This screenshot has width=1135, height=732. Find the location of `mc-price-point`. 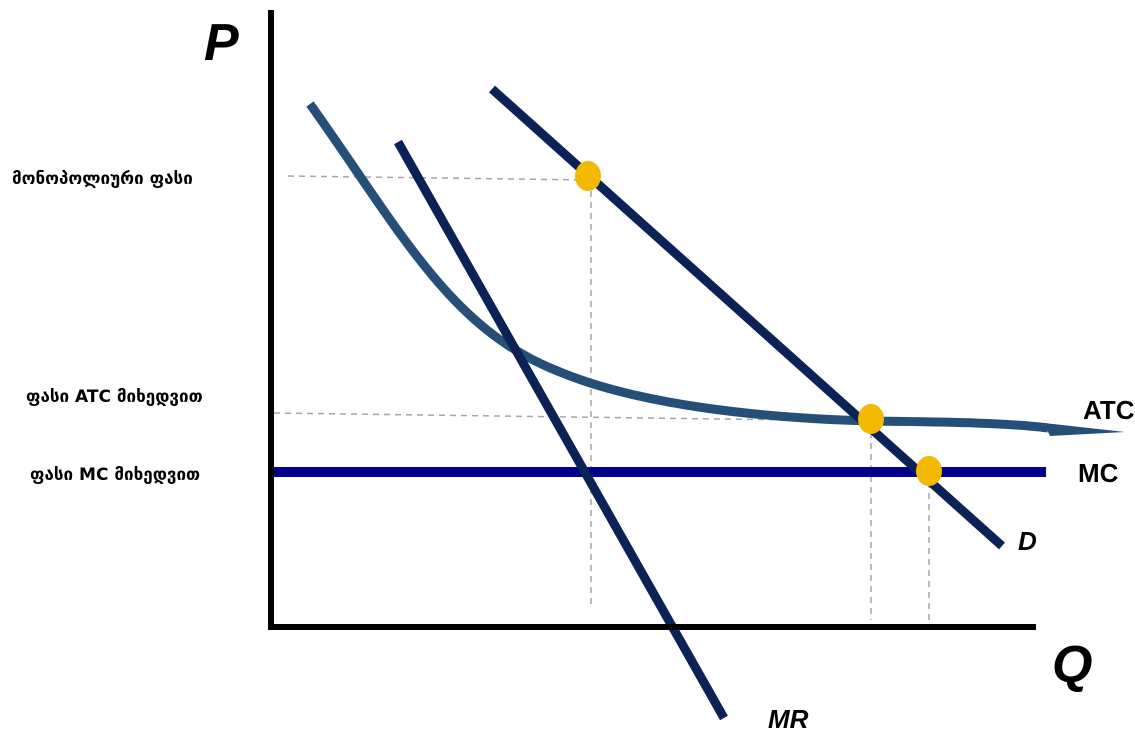

mc-price-point is located at coordinates (929, 471).